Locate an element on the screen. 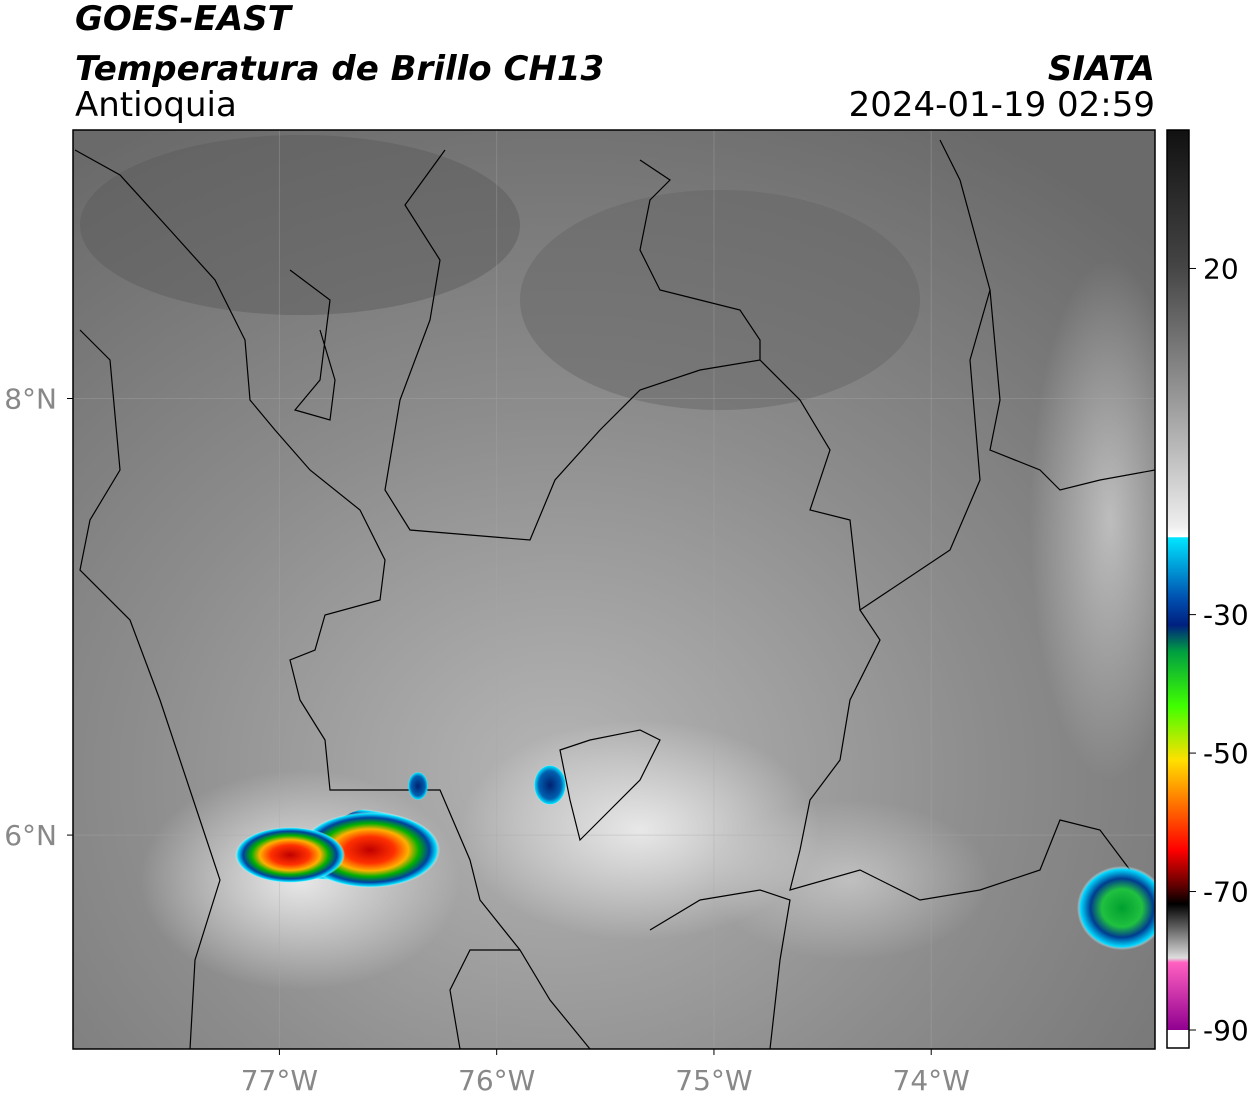  colorbar-frame is located at coordinates (1178, 589).